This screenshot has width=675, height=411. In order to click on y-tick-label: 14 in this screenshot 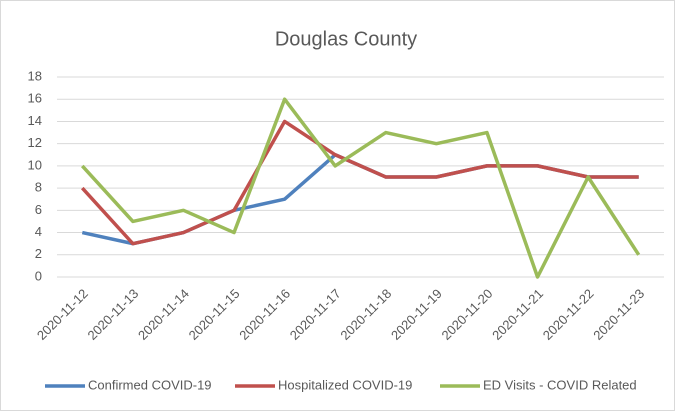, I will do `click(35, 120)`.